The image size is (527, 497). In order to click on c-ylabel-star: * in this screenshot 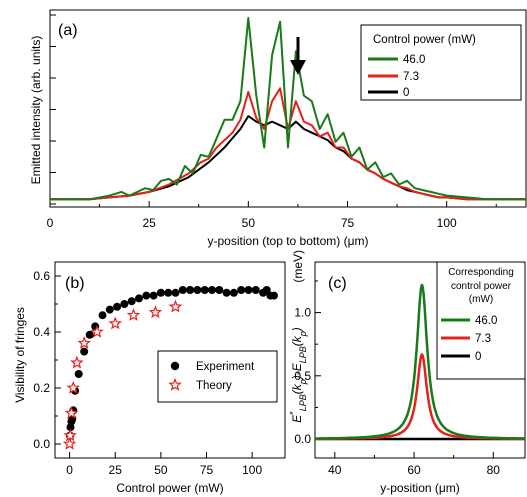, I will do `click(293, 413)`.